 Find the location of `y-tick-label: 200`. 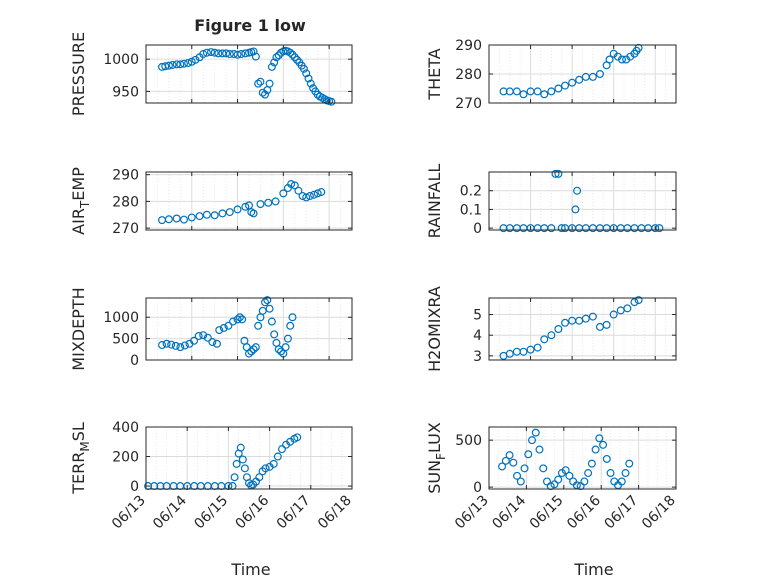

y-tick-label: 200 is located at coordinates (125, 458).